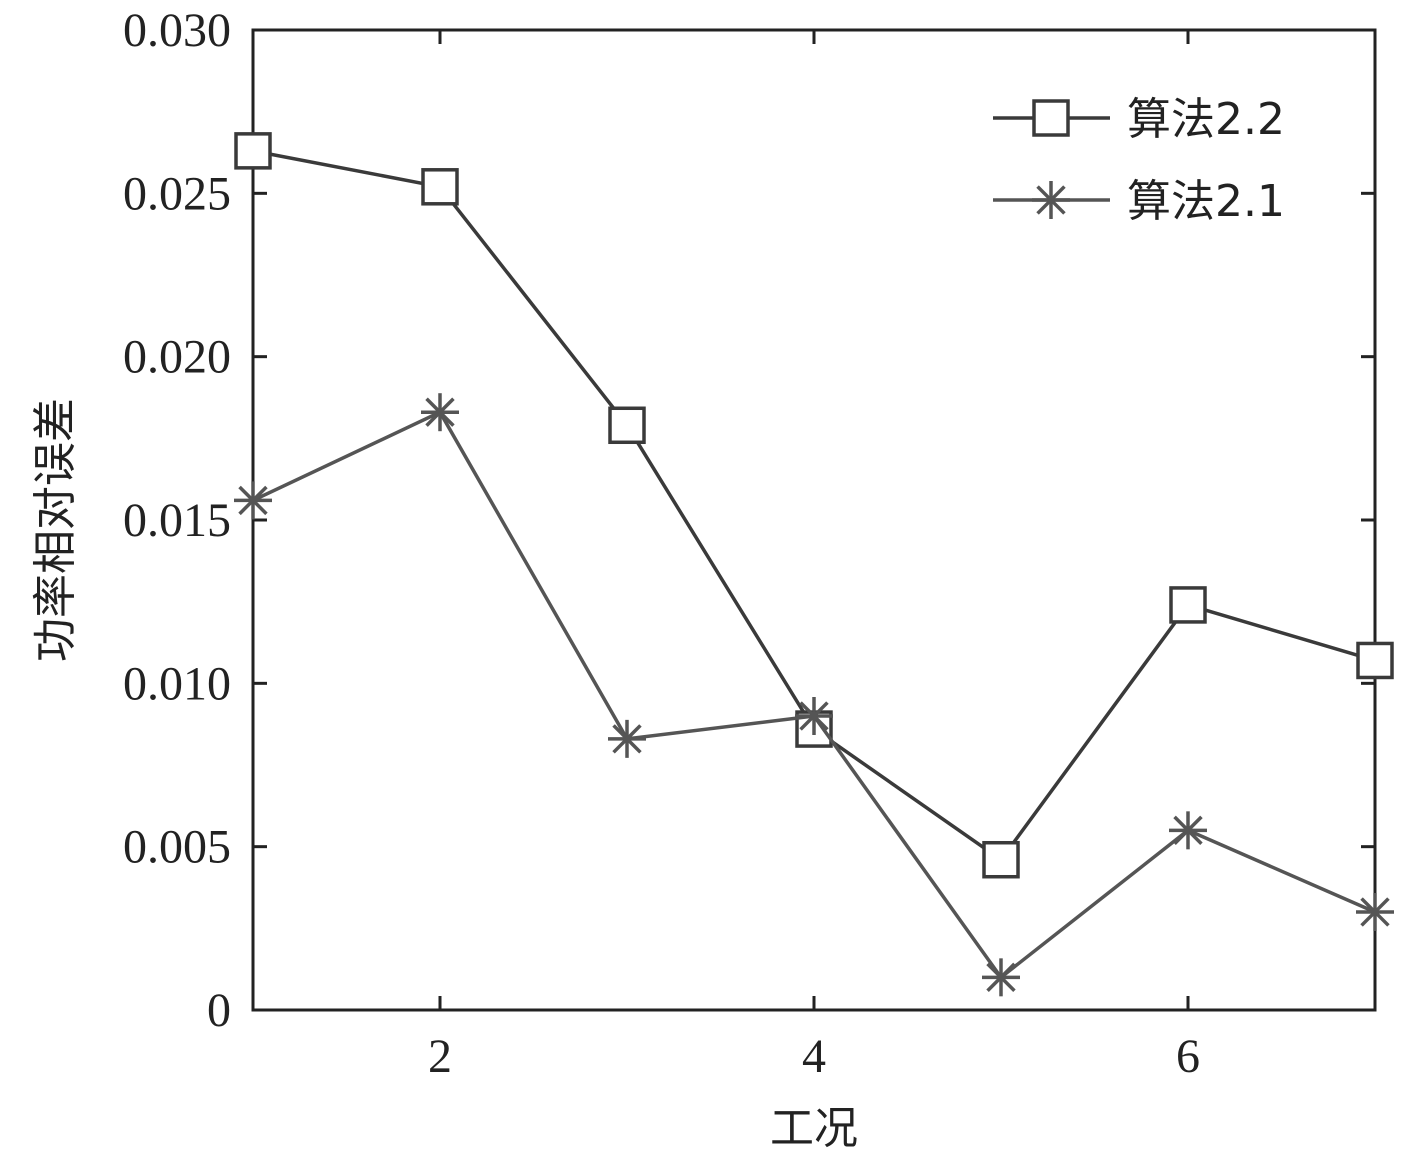 The image size is (1417, 1157). What do you see at coordinates (1206, 119) in the screenshot?
I see `legend-label: 算法2.2` at bounding box center [1206, 119].